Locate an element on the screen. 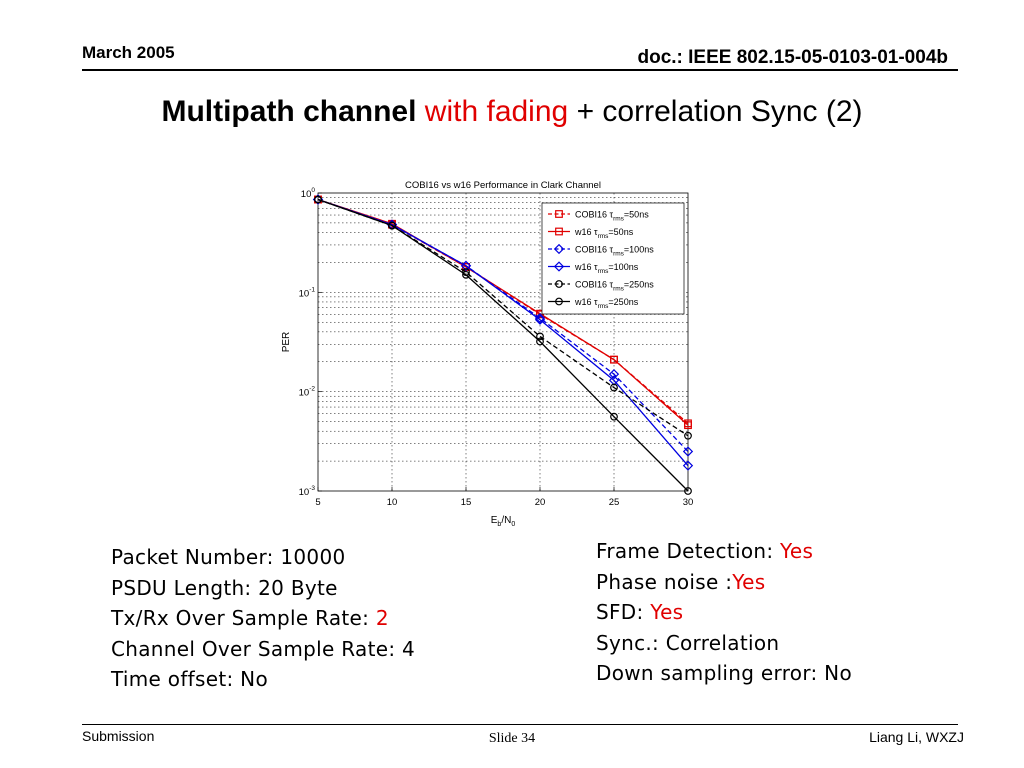 The height and width of the screenshot is (768, 1024). x-tick-label: 25 is located at coordinates (614, 502).